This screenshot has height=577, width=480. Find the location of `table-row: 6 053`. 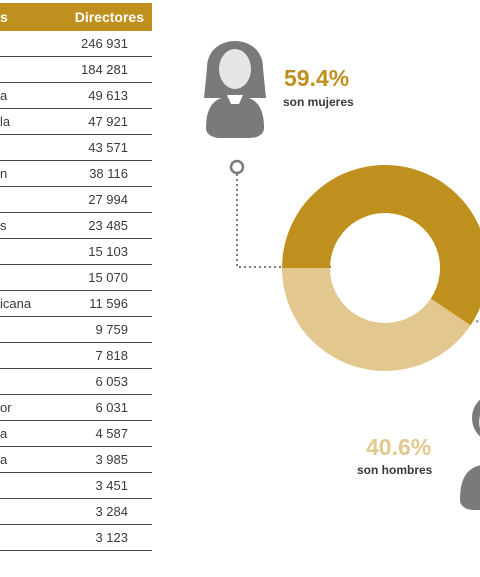

table-row: 6 053 is located at coordinates (76, 381).